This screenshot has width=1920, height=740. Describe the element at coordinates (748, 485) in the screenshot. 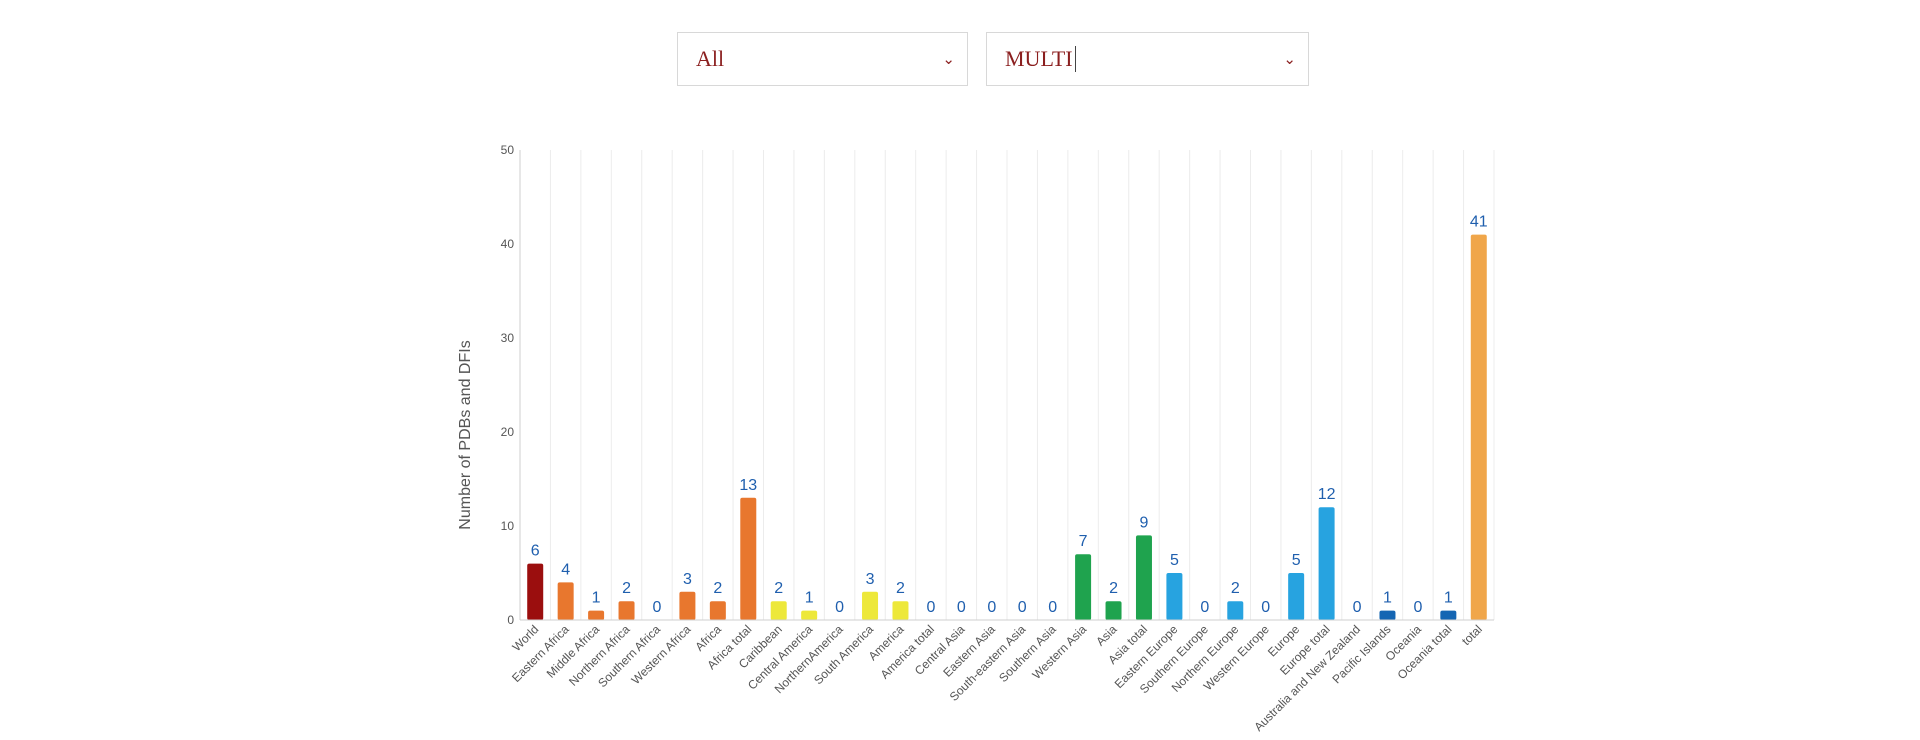

I see `data-label: 13` at that location.